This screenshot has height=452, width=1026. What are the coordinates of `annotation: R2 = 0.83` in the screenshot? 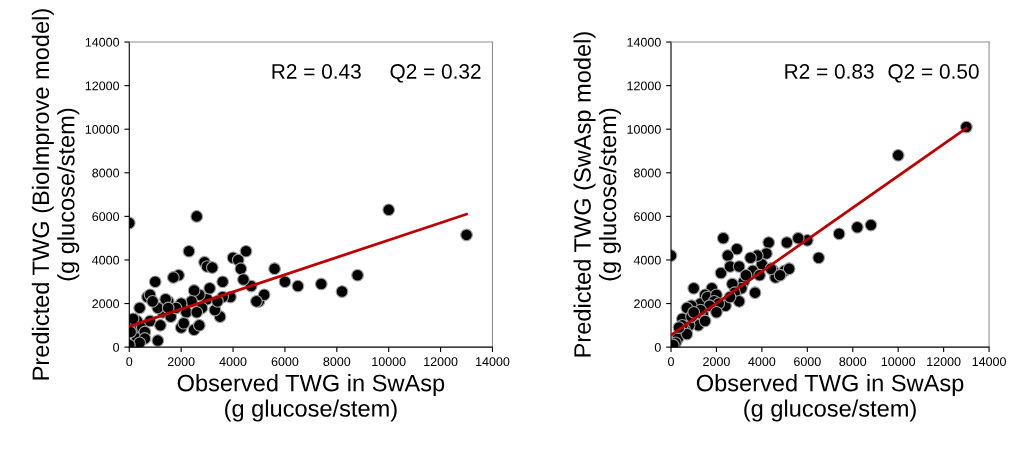 It's located at (829, 71).